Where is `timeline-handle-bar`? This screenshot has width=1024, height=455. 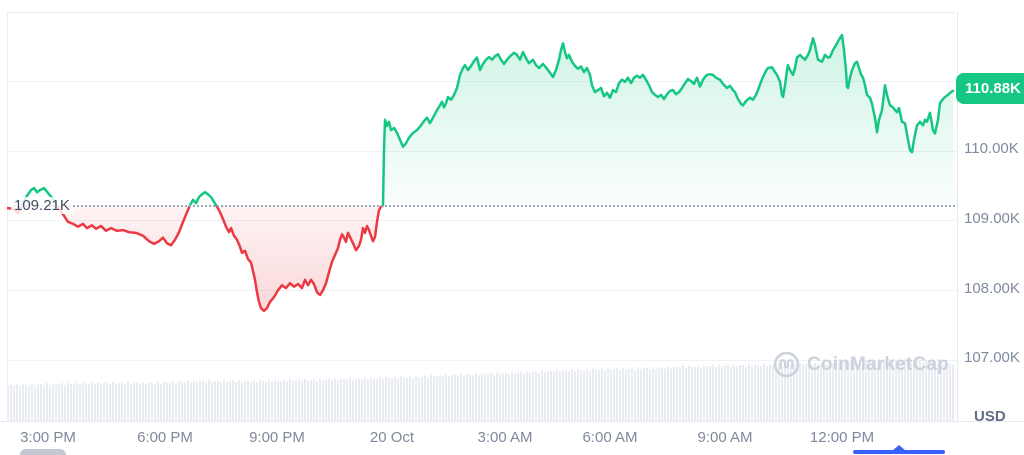
timeline-handle-bar is located at coordinates (899, 452).